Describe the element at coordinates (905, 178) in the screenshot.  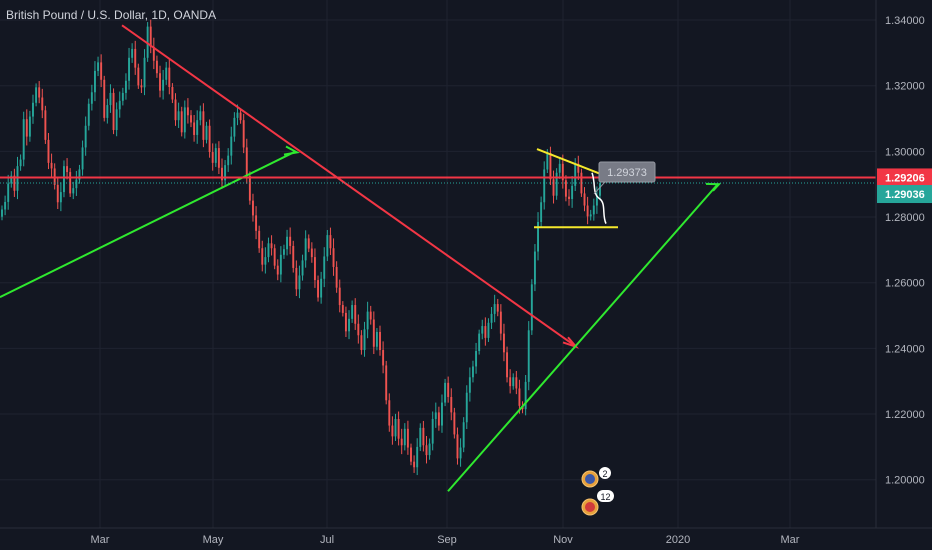
I see `resistance-price-label: 1.29206` at that location.